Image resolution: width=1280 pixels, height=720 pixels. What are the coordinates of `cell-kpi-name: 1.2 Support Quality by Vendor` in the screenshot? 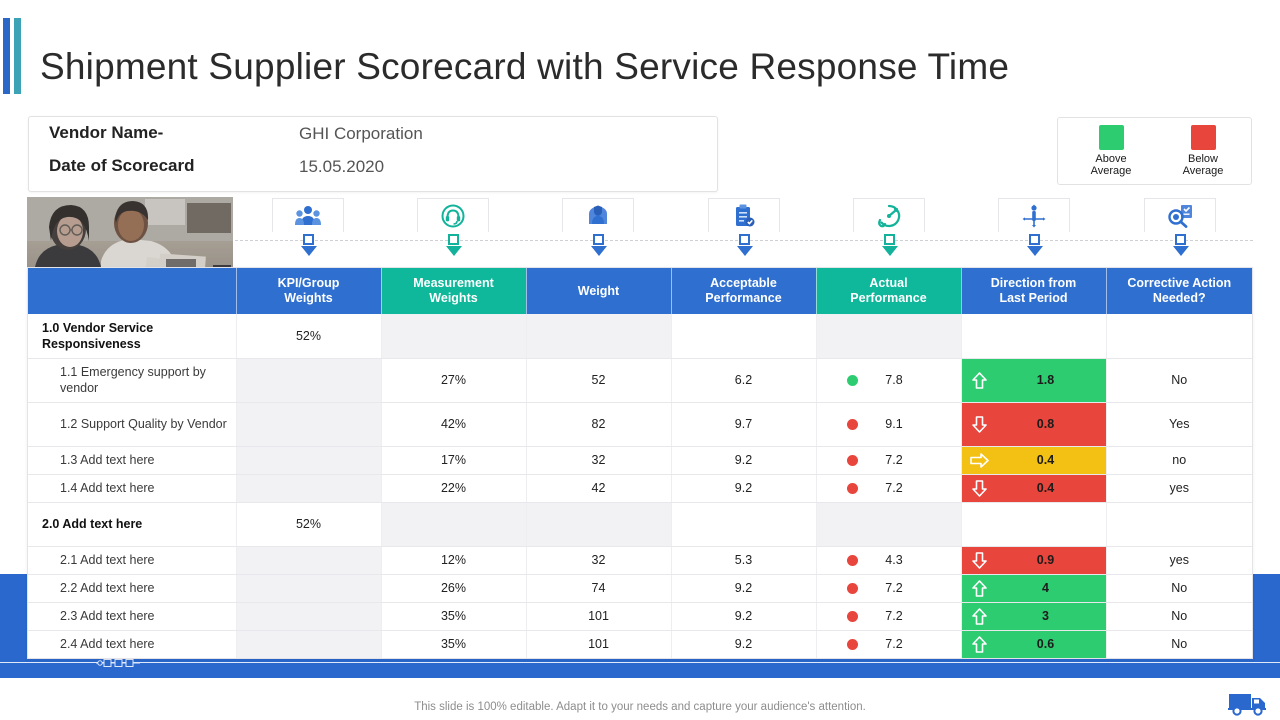 It's located at (132, 424).